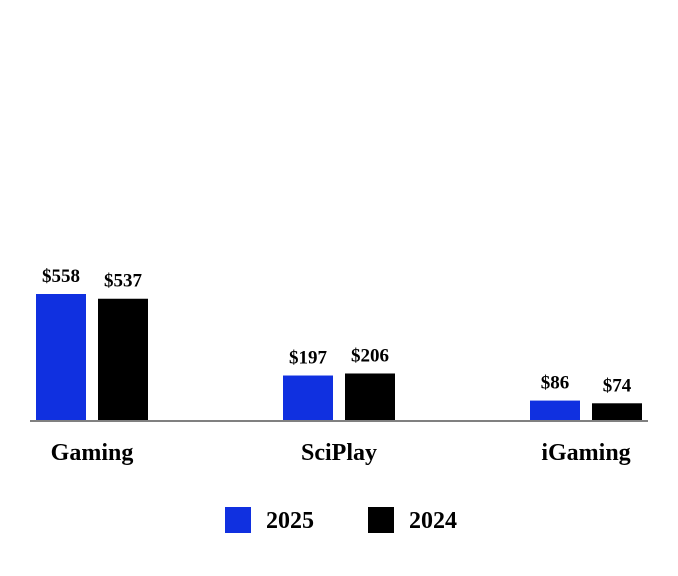 This screenshot has width=678, height=576. What do you see at coordinates (290, 521) in the screenshot?
I see `legend-label-2025: 2025` at bounding box center [290, 521].